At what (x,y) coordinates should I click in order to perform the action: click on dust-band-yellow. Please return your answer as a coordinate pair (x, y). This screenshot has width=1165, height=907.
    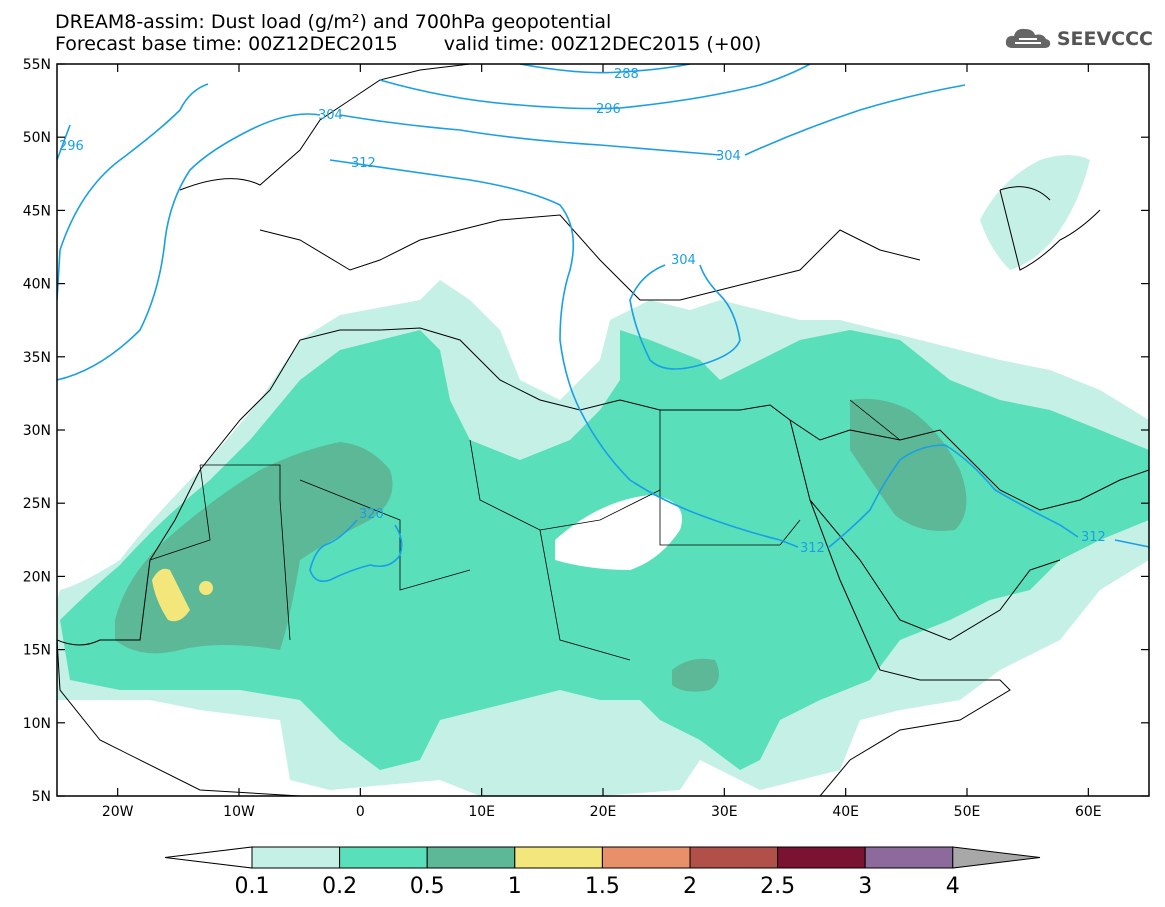
    Looking at the image, I should click on (171, 595).